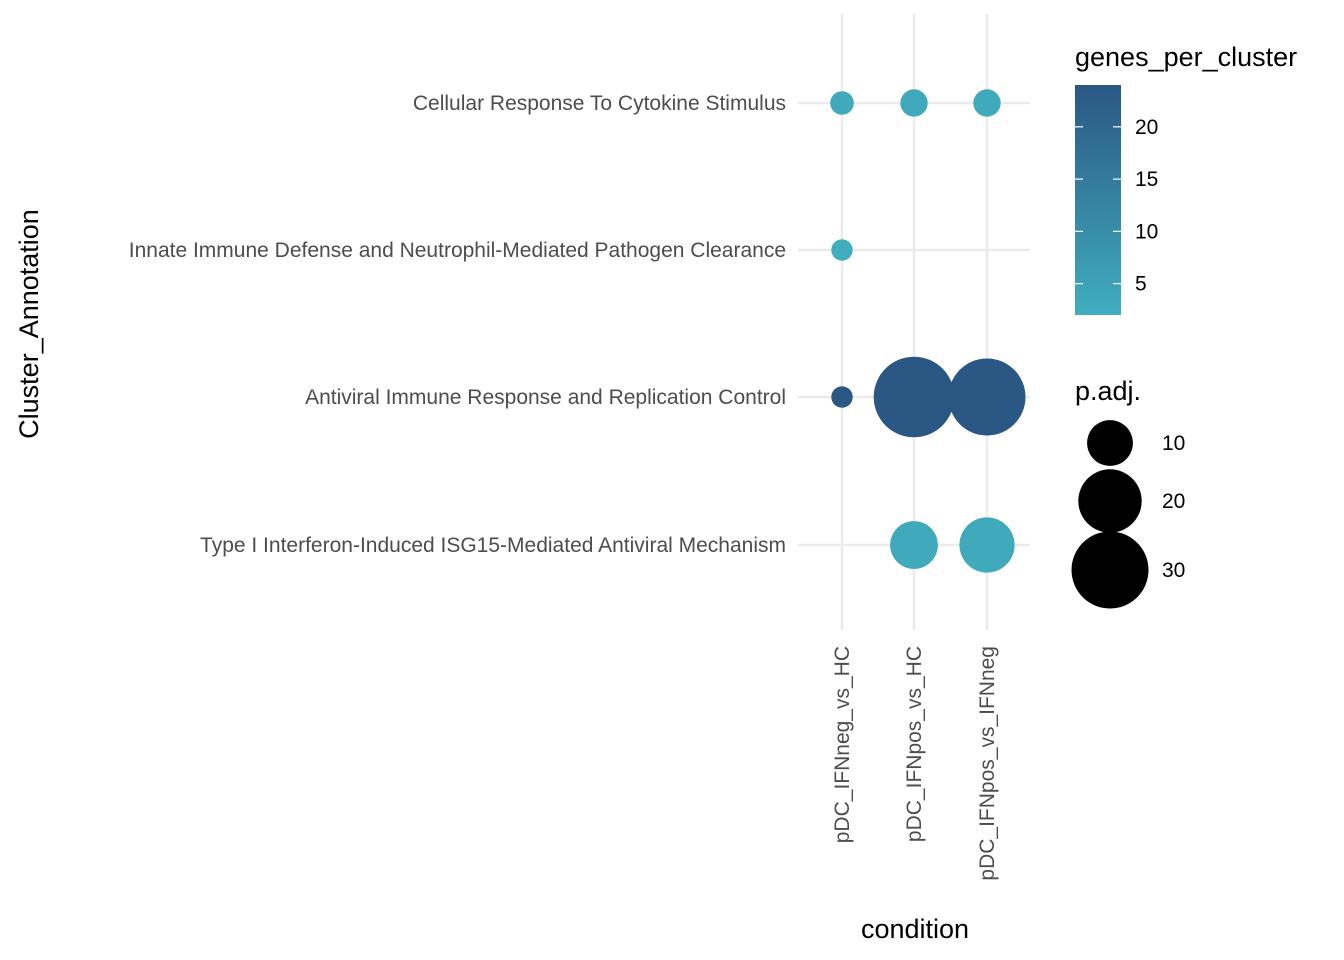 The image size is (1344, 960). Describe the element at coordinates (599, 103) in the screenshot. I see `y-tick-label: Cellular Response To Cytokine Stimulus` at that location.